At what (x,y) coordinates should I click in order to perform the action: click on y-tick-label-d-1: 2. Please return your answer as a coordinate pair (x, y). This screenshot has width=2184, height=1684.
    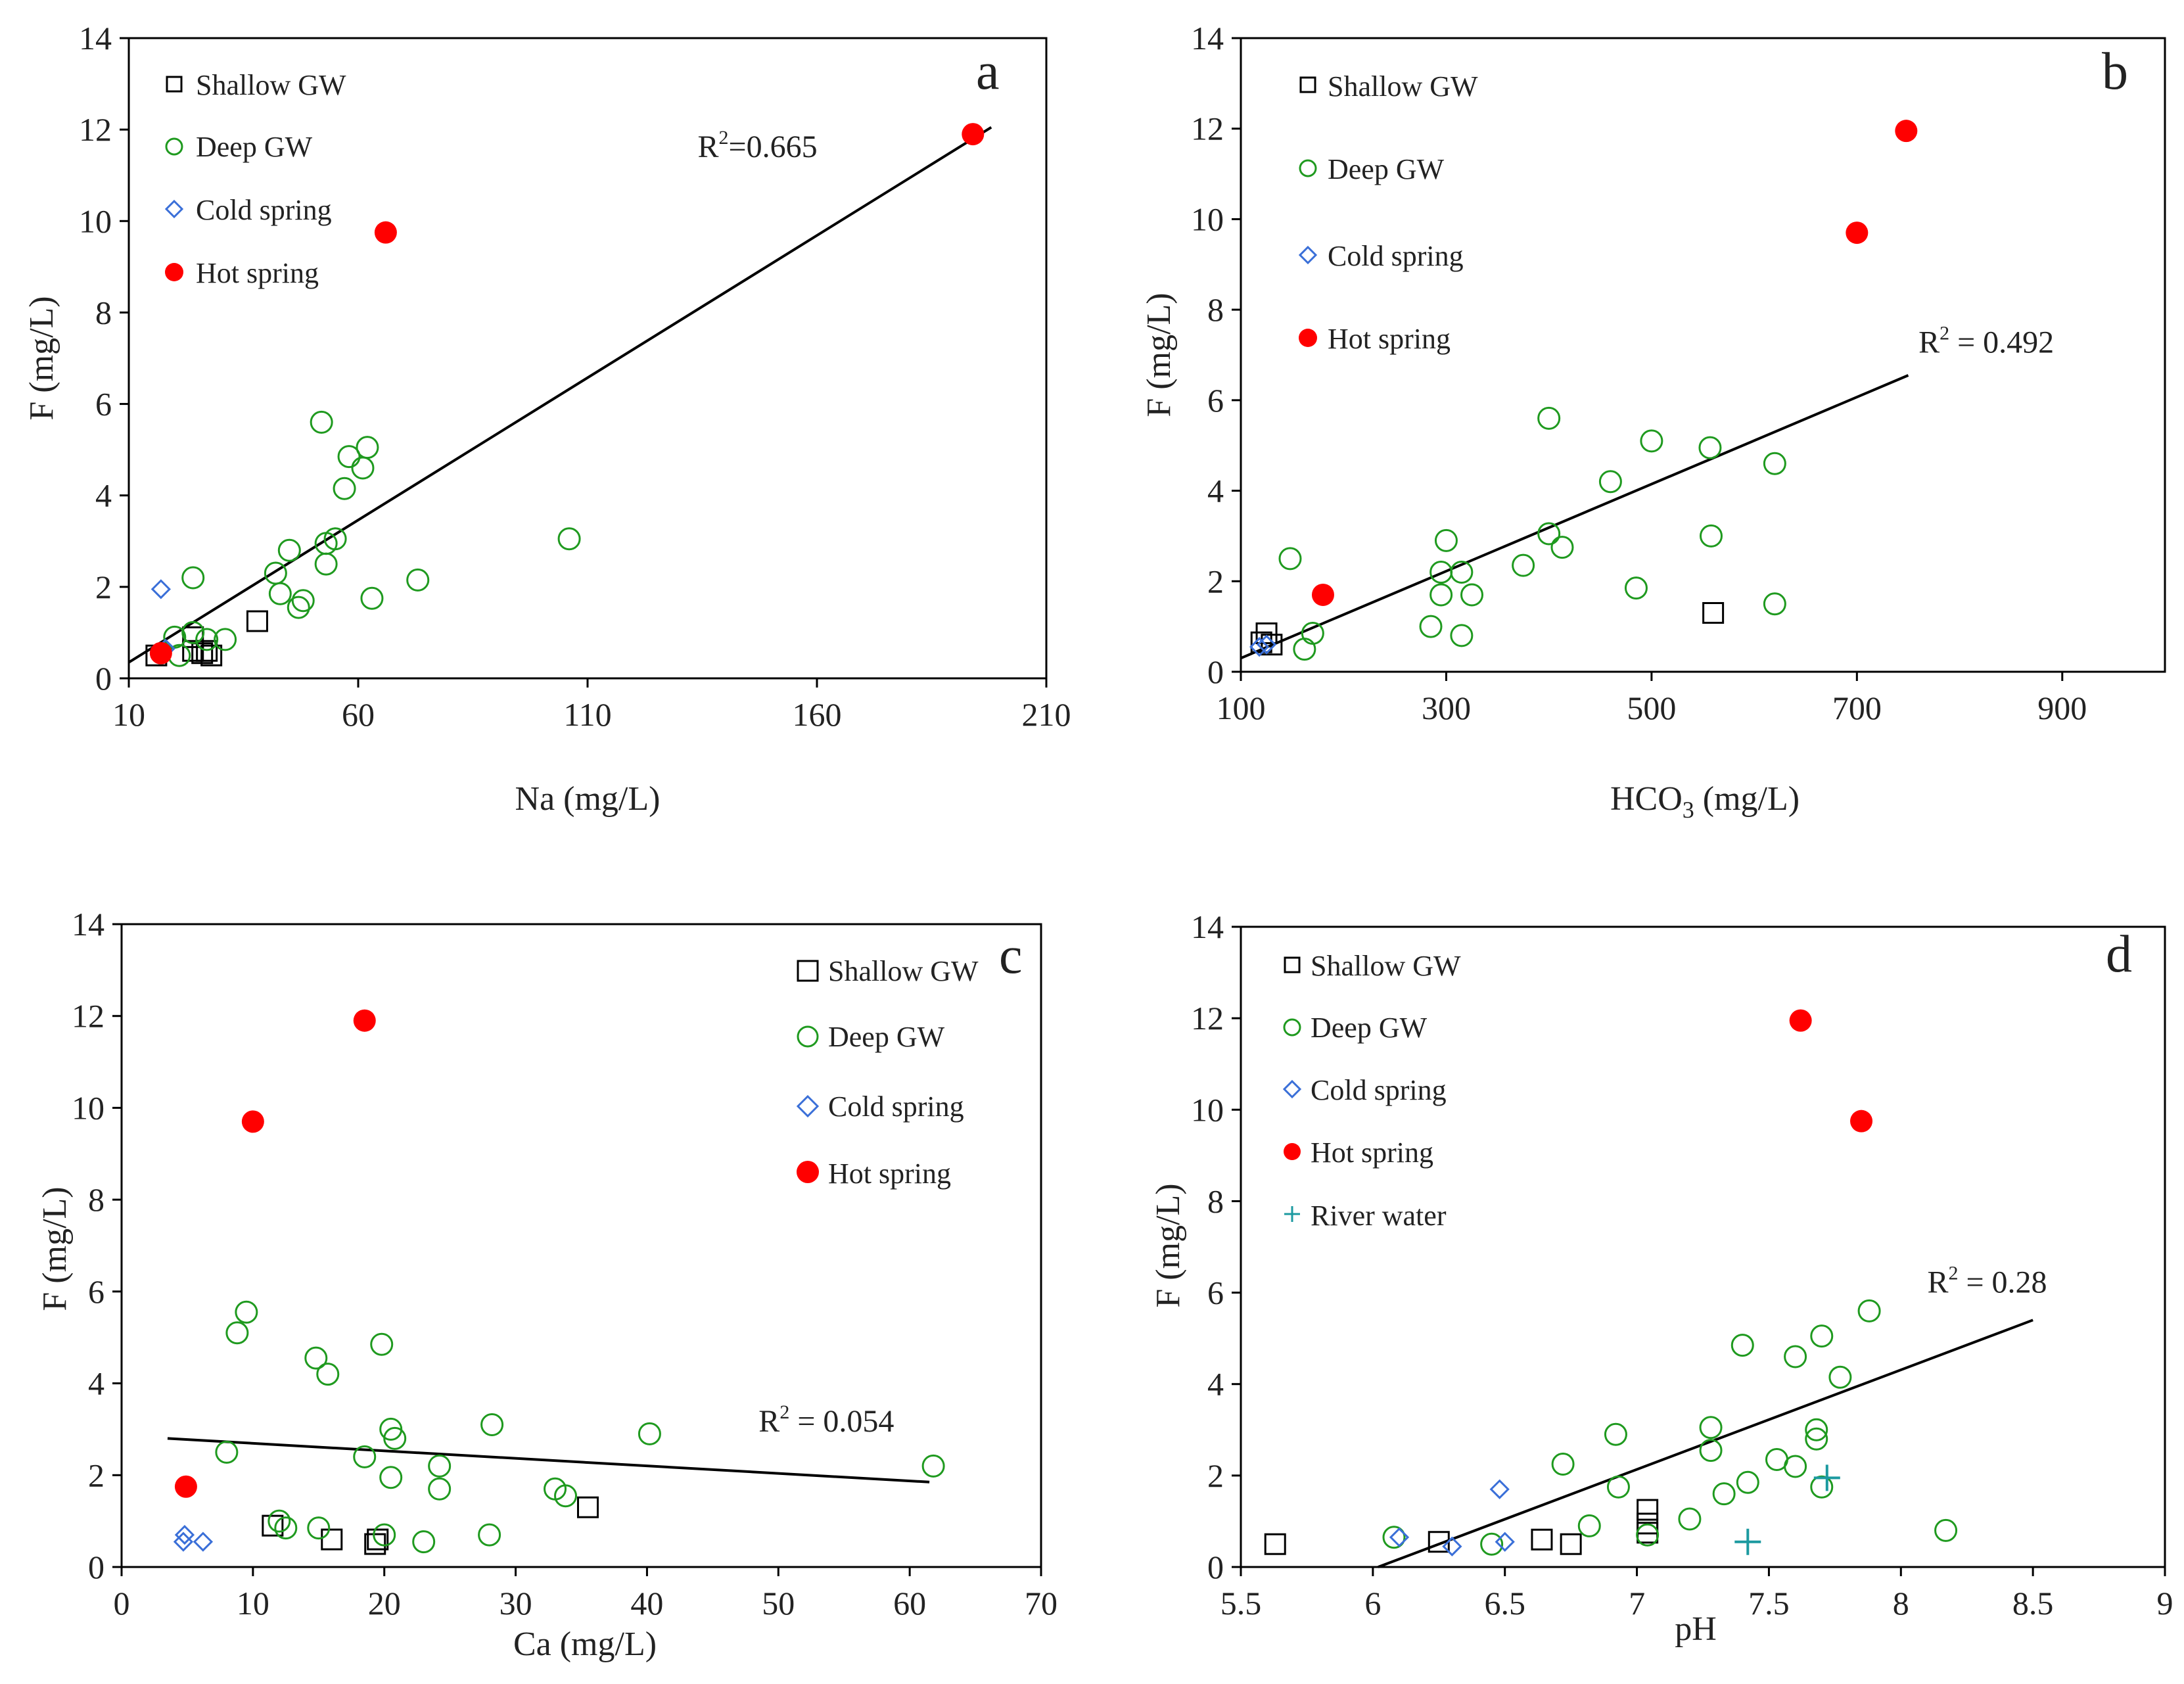
    Looking at the image, I should click on (1215, 1475).